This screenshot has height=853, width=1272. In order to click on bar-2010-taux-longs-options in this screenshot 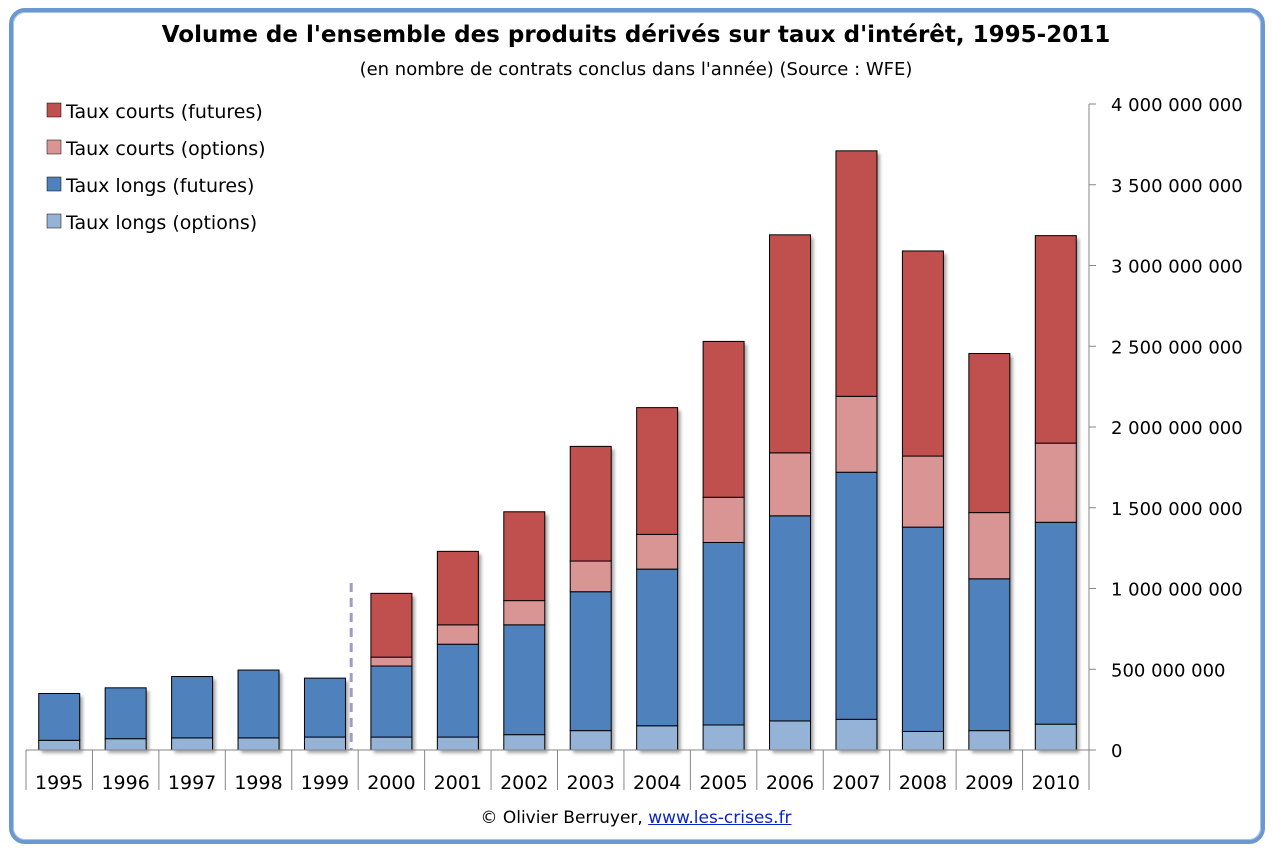, I will do `click(1055, 737)`.